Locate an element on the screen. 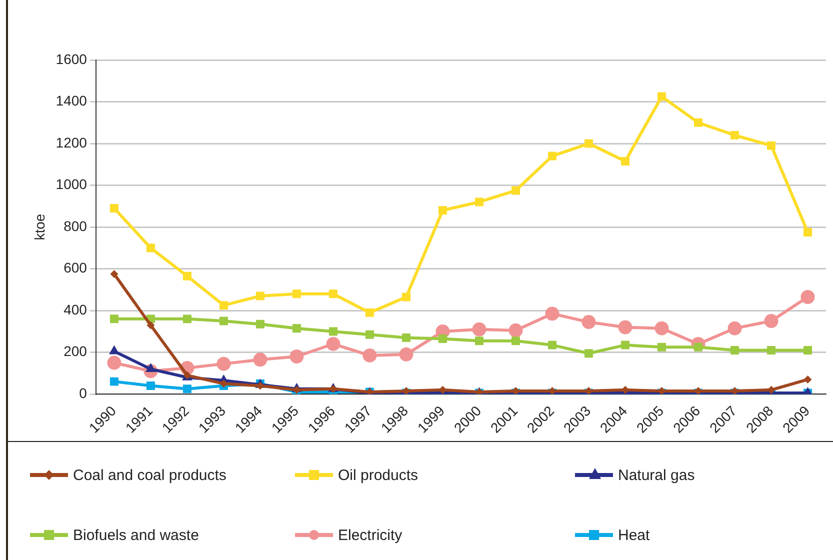 The height and width of the screenshot is (560, 833). legend-label: Coal and coal products is located at coordinates (149, 475).